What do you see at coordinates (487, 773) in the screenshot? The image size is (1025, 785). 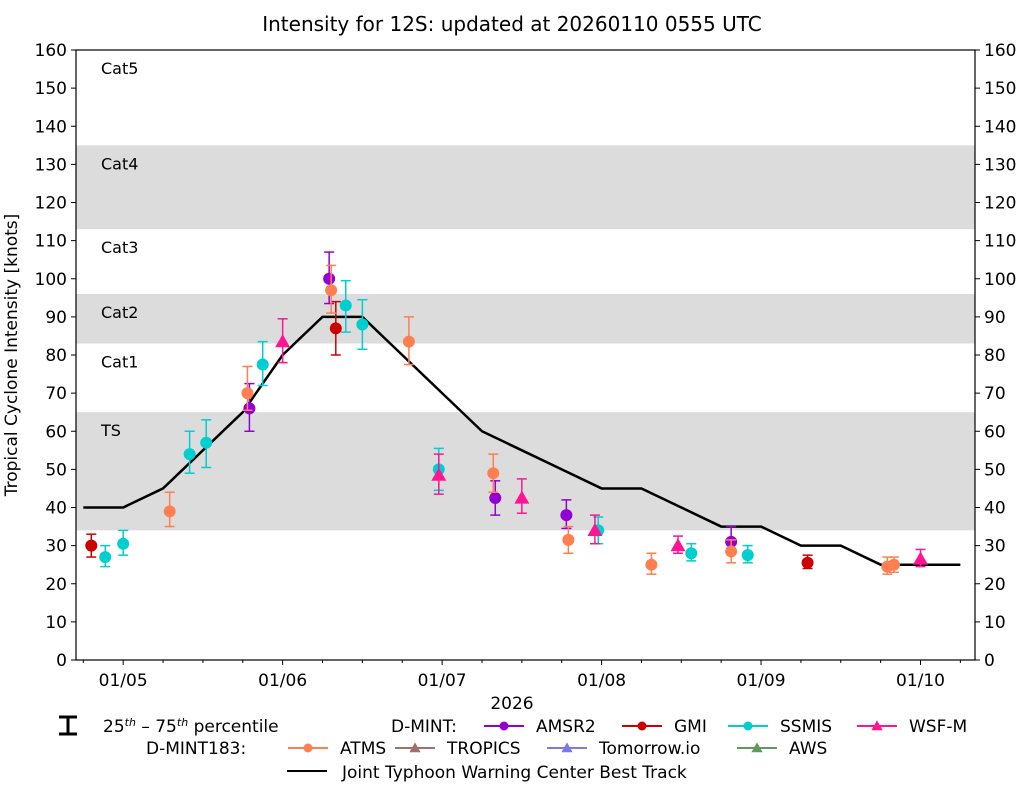 I see `legend-entry-best-track: Joint Typhoon Warning Center Best Track` at bounding box center [487, 773].